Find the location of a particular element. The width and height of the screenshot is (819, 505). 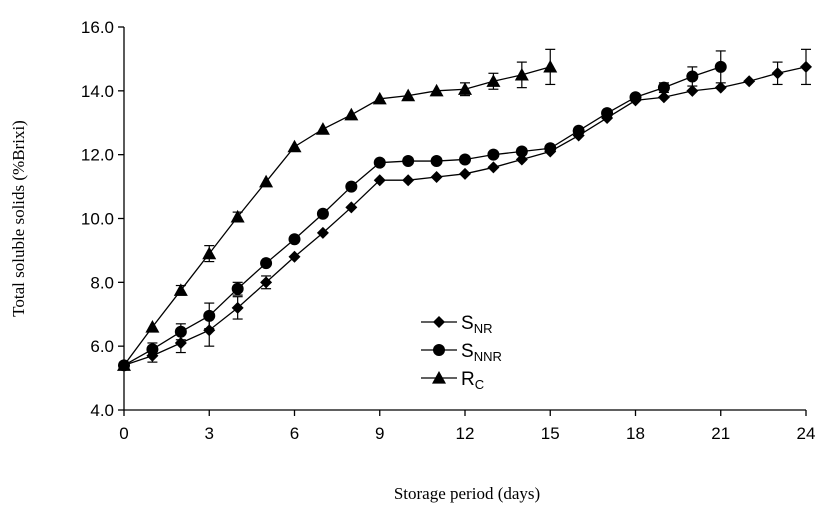

y-tick-label: 8.0 is located at coordinates (102, 282).